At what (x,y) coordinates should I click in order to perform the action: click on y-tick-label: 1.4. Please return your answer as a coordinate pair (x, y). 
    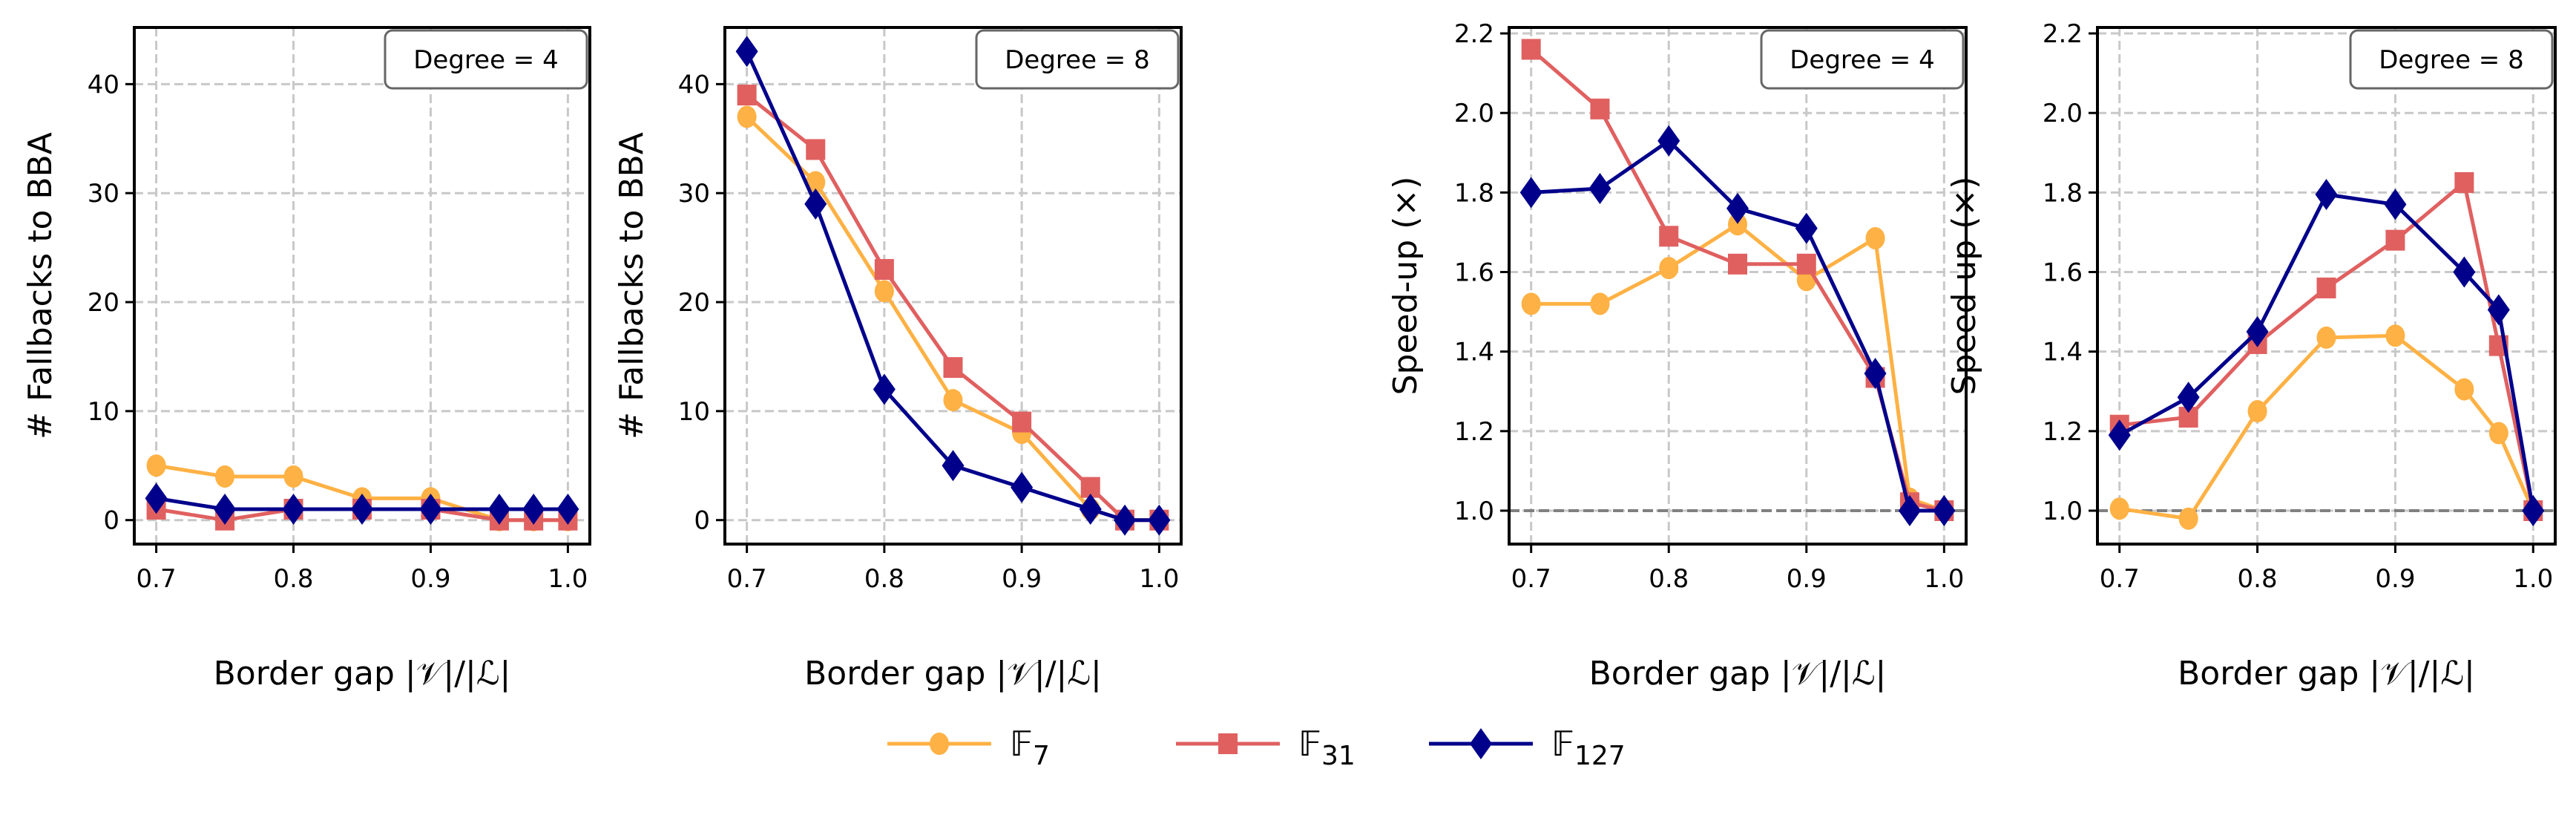
    Looking at the image, I should click on (1474, 352).